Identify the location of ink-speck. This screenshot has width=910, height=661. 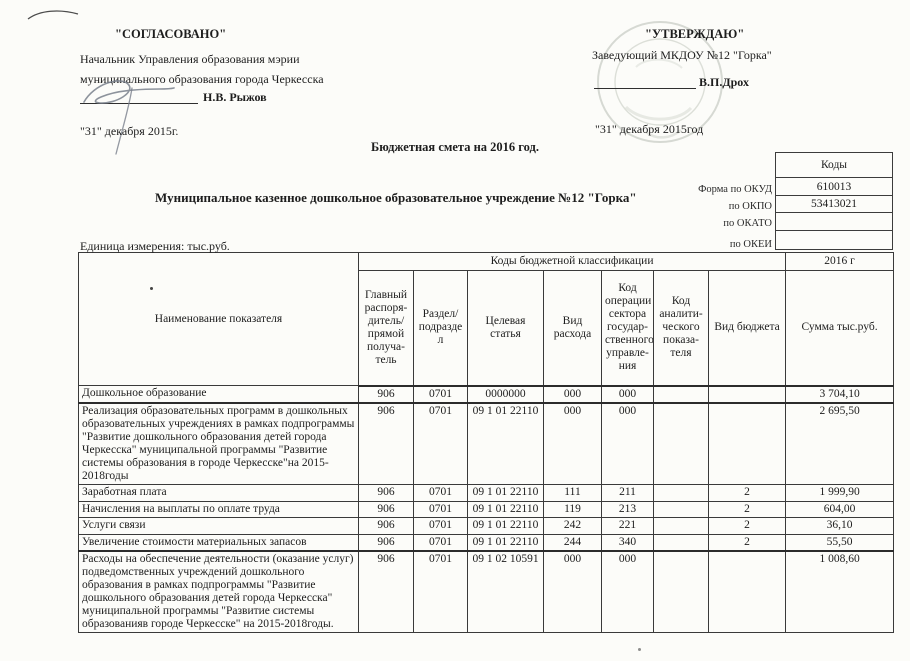
(639, 649).